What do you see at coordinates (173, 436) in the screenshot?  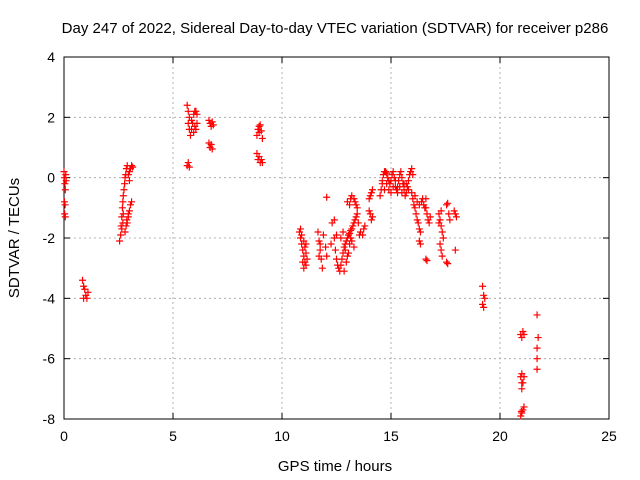 I see `x-tick-label-1: 5` at bounding box center [173, 436].